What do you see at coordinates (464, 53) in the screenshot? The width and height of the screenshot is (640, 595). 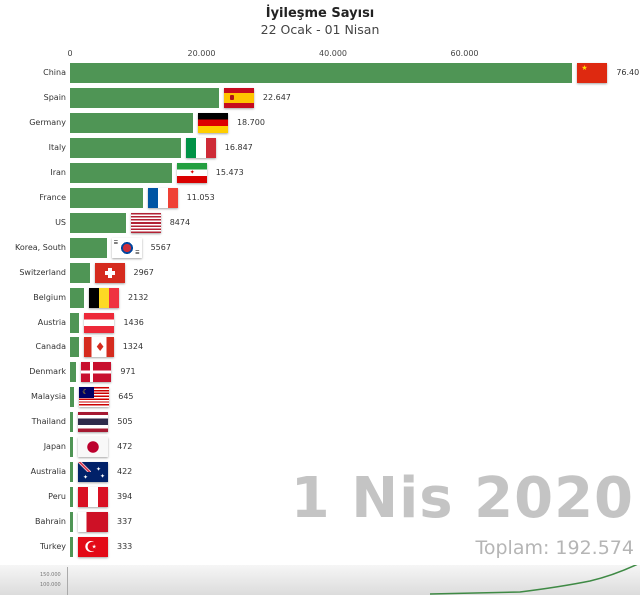 I see `x-axis-tick: 60.000` at bounding box center [464, 53].